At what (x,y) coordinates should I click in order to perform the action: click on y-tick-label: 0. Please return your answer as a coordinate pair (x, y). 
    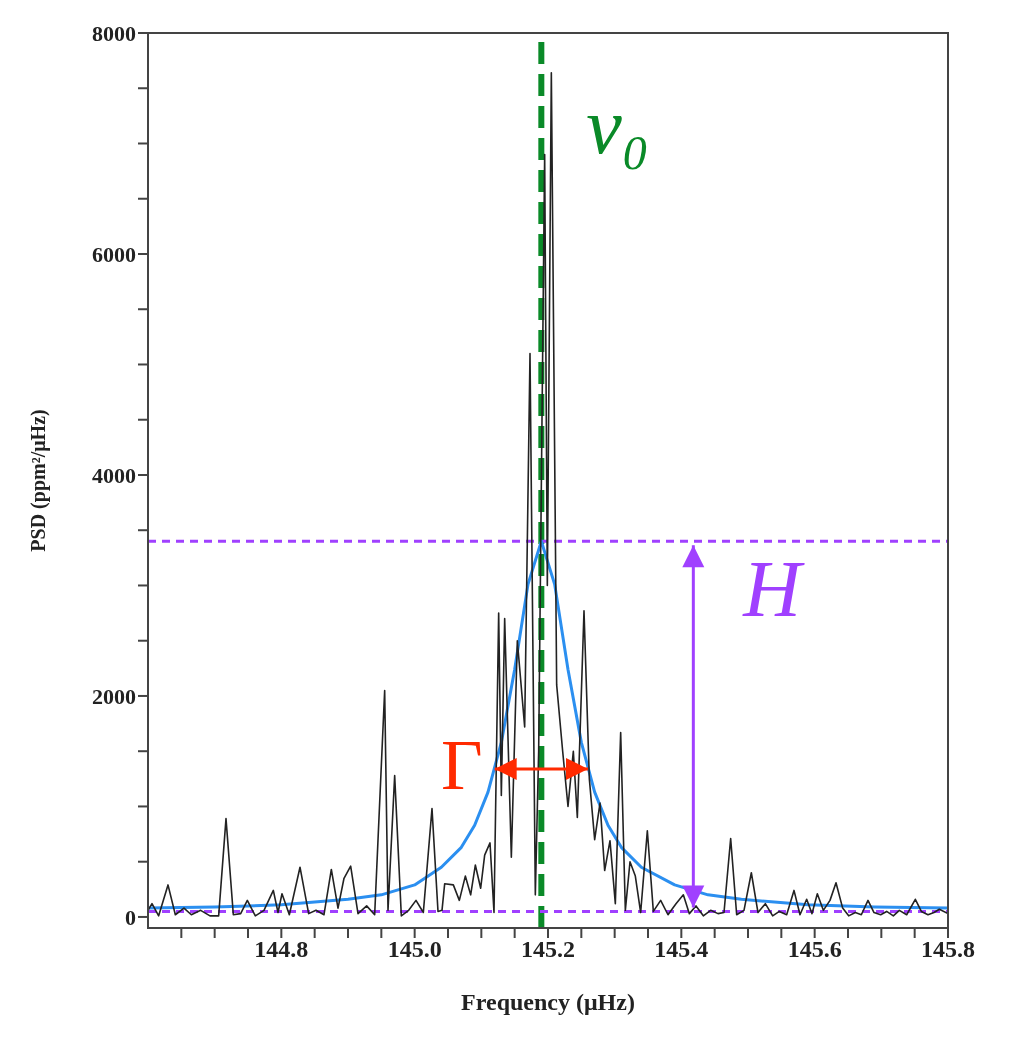
    Looking at the image, I should click on (130, 917).